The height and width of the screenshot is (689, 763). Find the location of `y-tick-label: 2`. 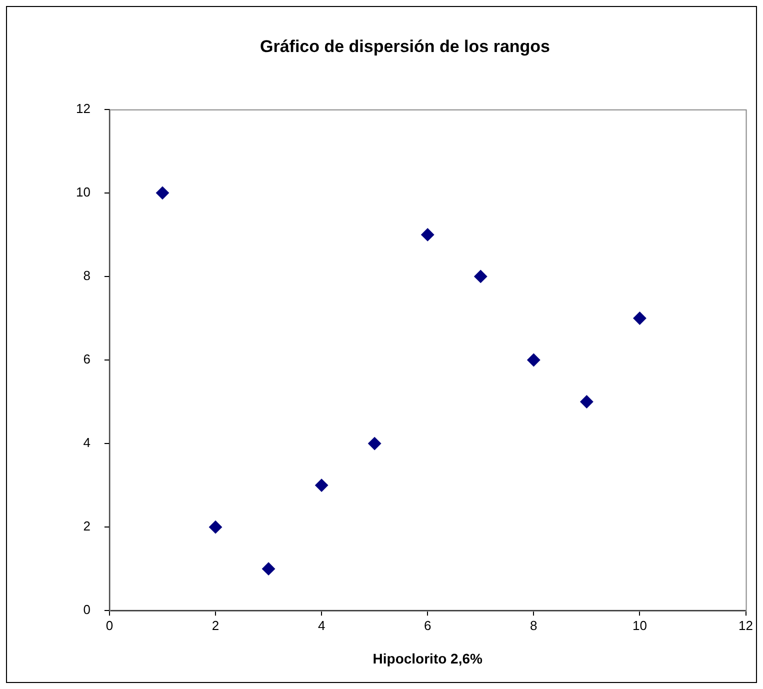

y-tick-label: 2 is located at coordinates (86, 526).